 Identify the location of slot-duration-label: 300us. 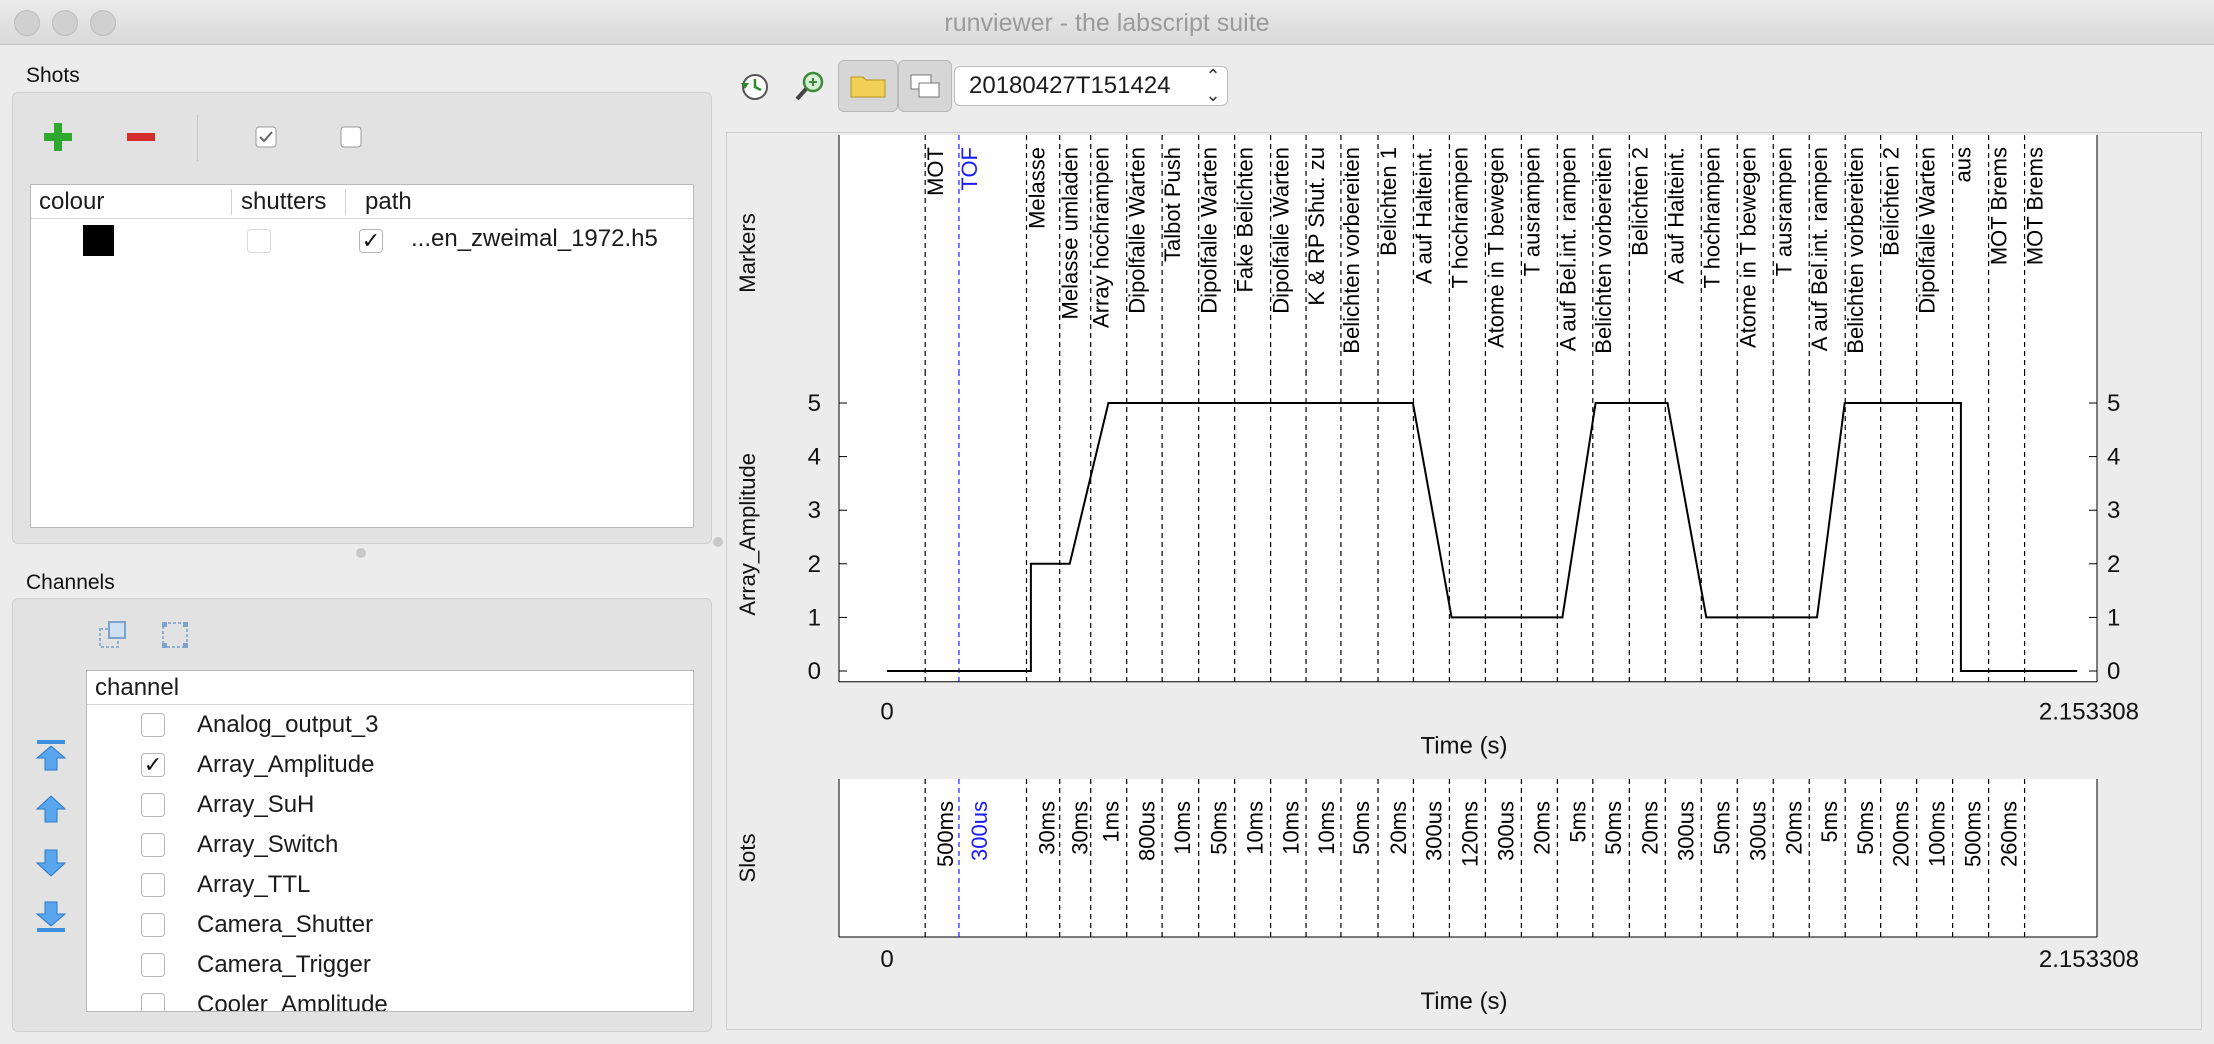
(979, 831).